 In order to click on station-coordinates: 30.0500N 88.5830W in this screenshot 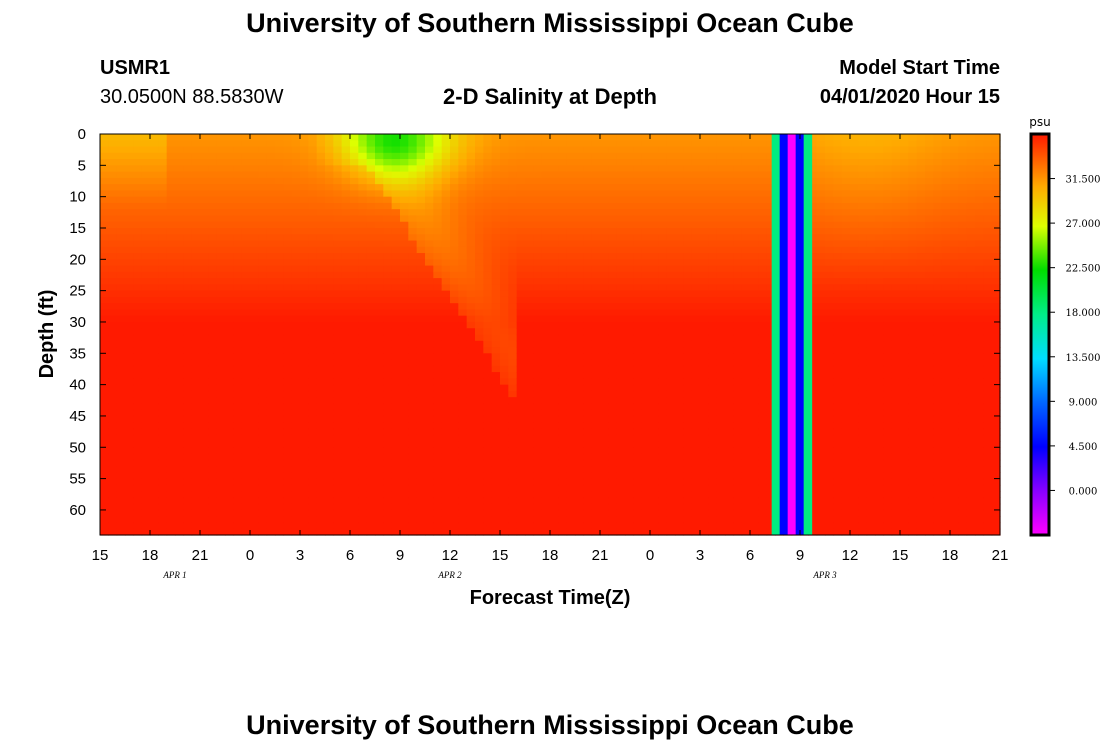, I will do `click(192, 97)`.